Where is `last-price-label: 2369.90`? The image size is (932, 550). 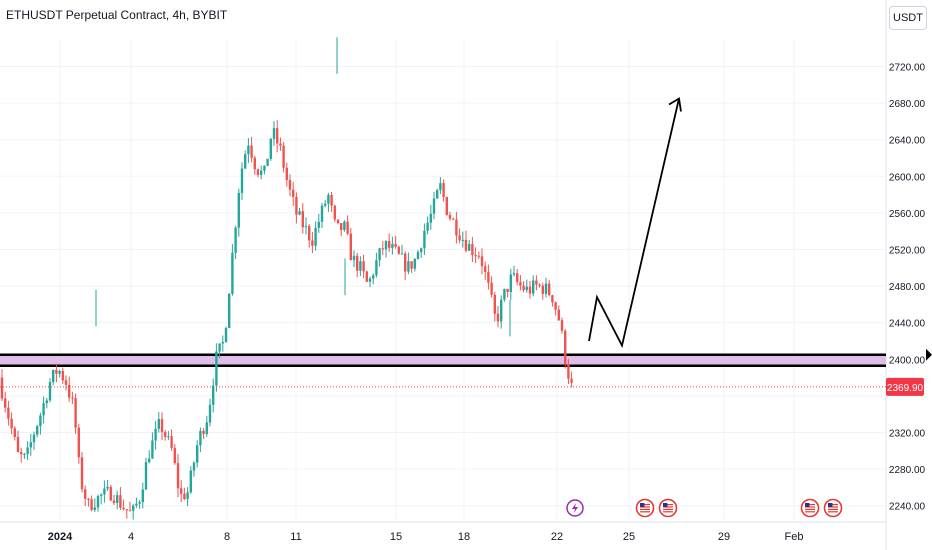 last-price-label: 2369.90 is located at coordinates (905, 388).